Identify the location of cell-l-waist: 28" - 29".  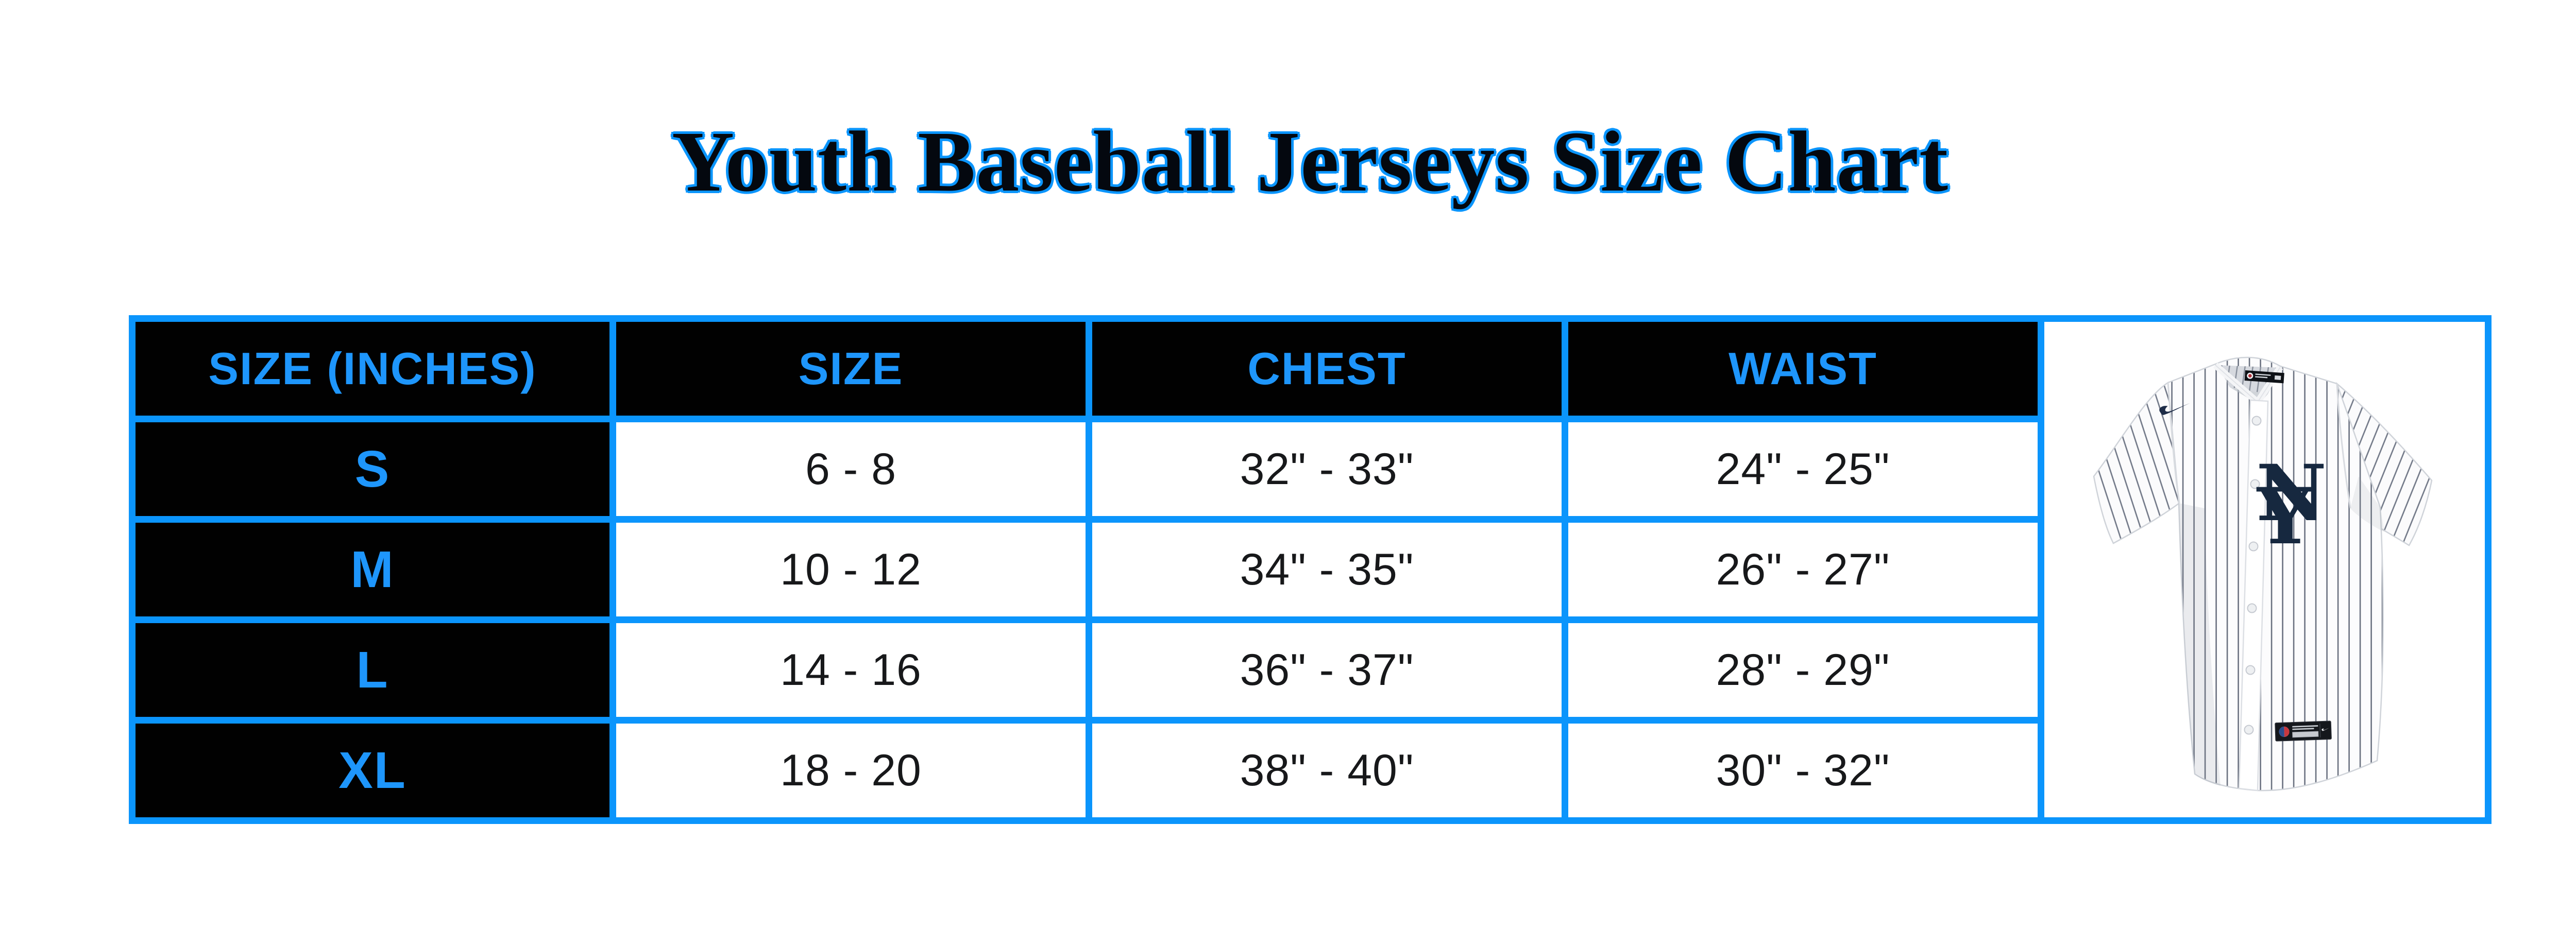
(1803, 670).